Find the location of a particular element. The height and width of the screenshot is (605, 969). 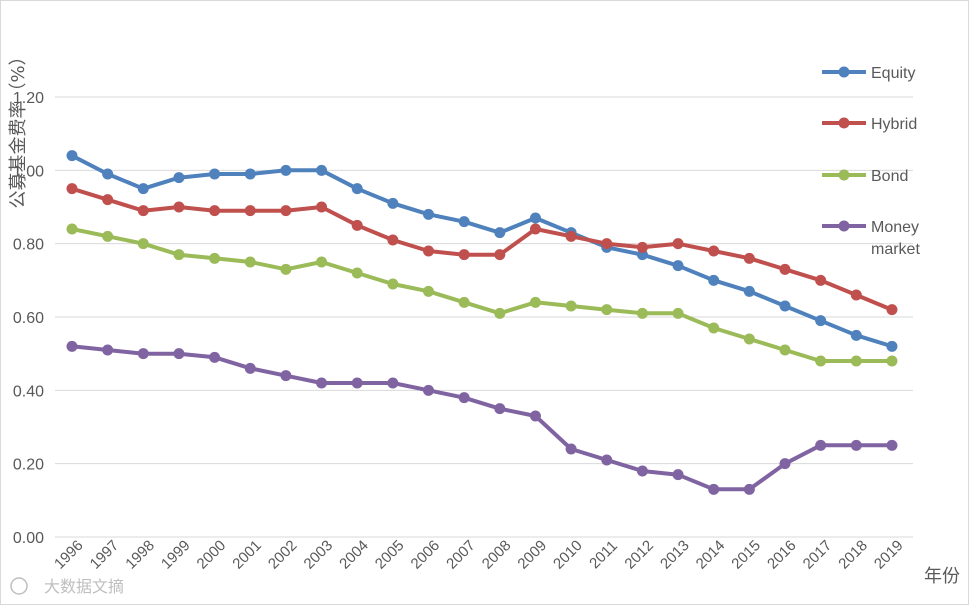

legend-item-hybrid: Hybrid is located at coordinates (869, 124).